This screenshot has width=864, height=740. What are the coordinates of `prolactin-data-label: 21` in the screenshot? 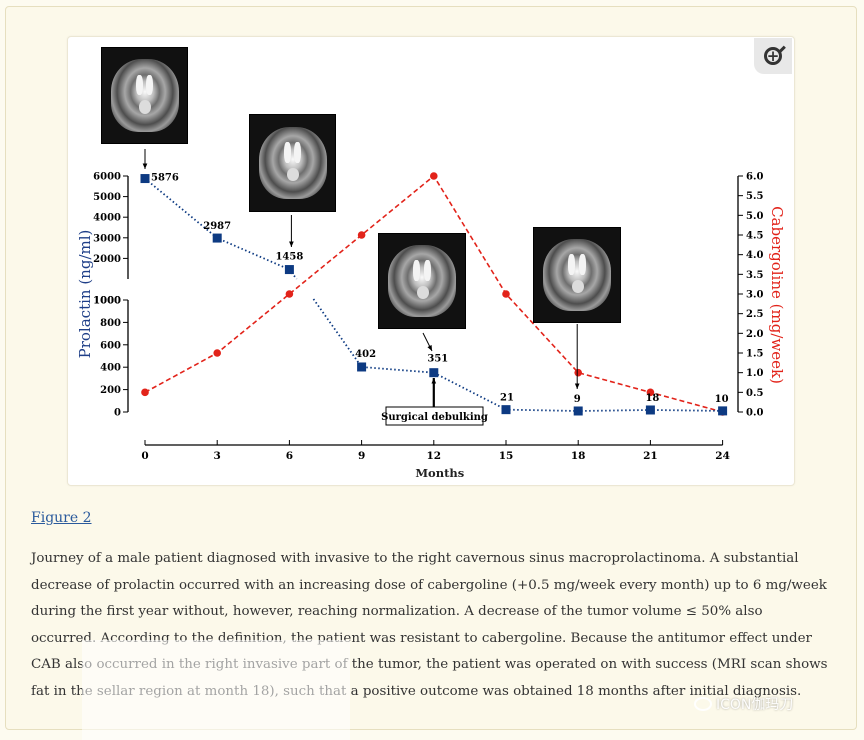 It's located at (507, 398).